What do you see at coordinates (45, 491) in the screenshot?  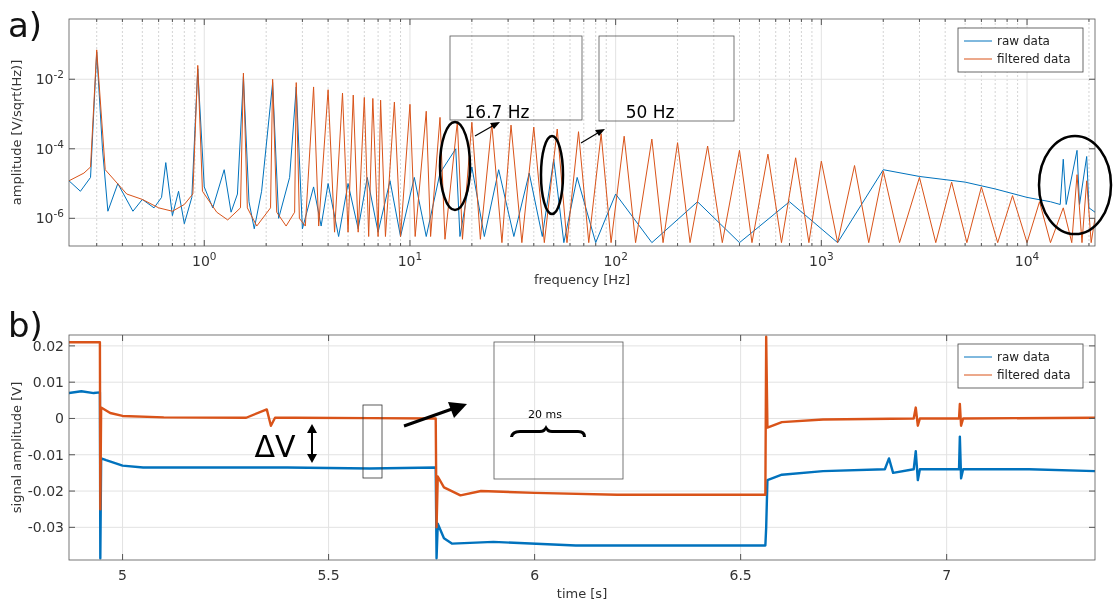 I see `y-tick-label: -0.02` at bounding box center [45, 491].